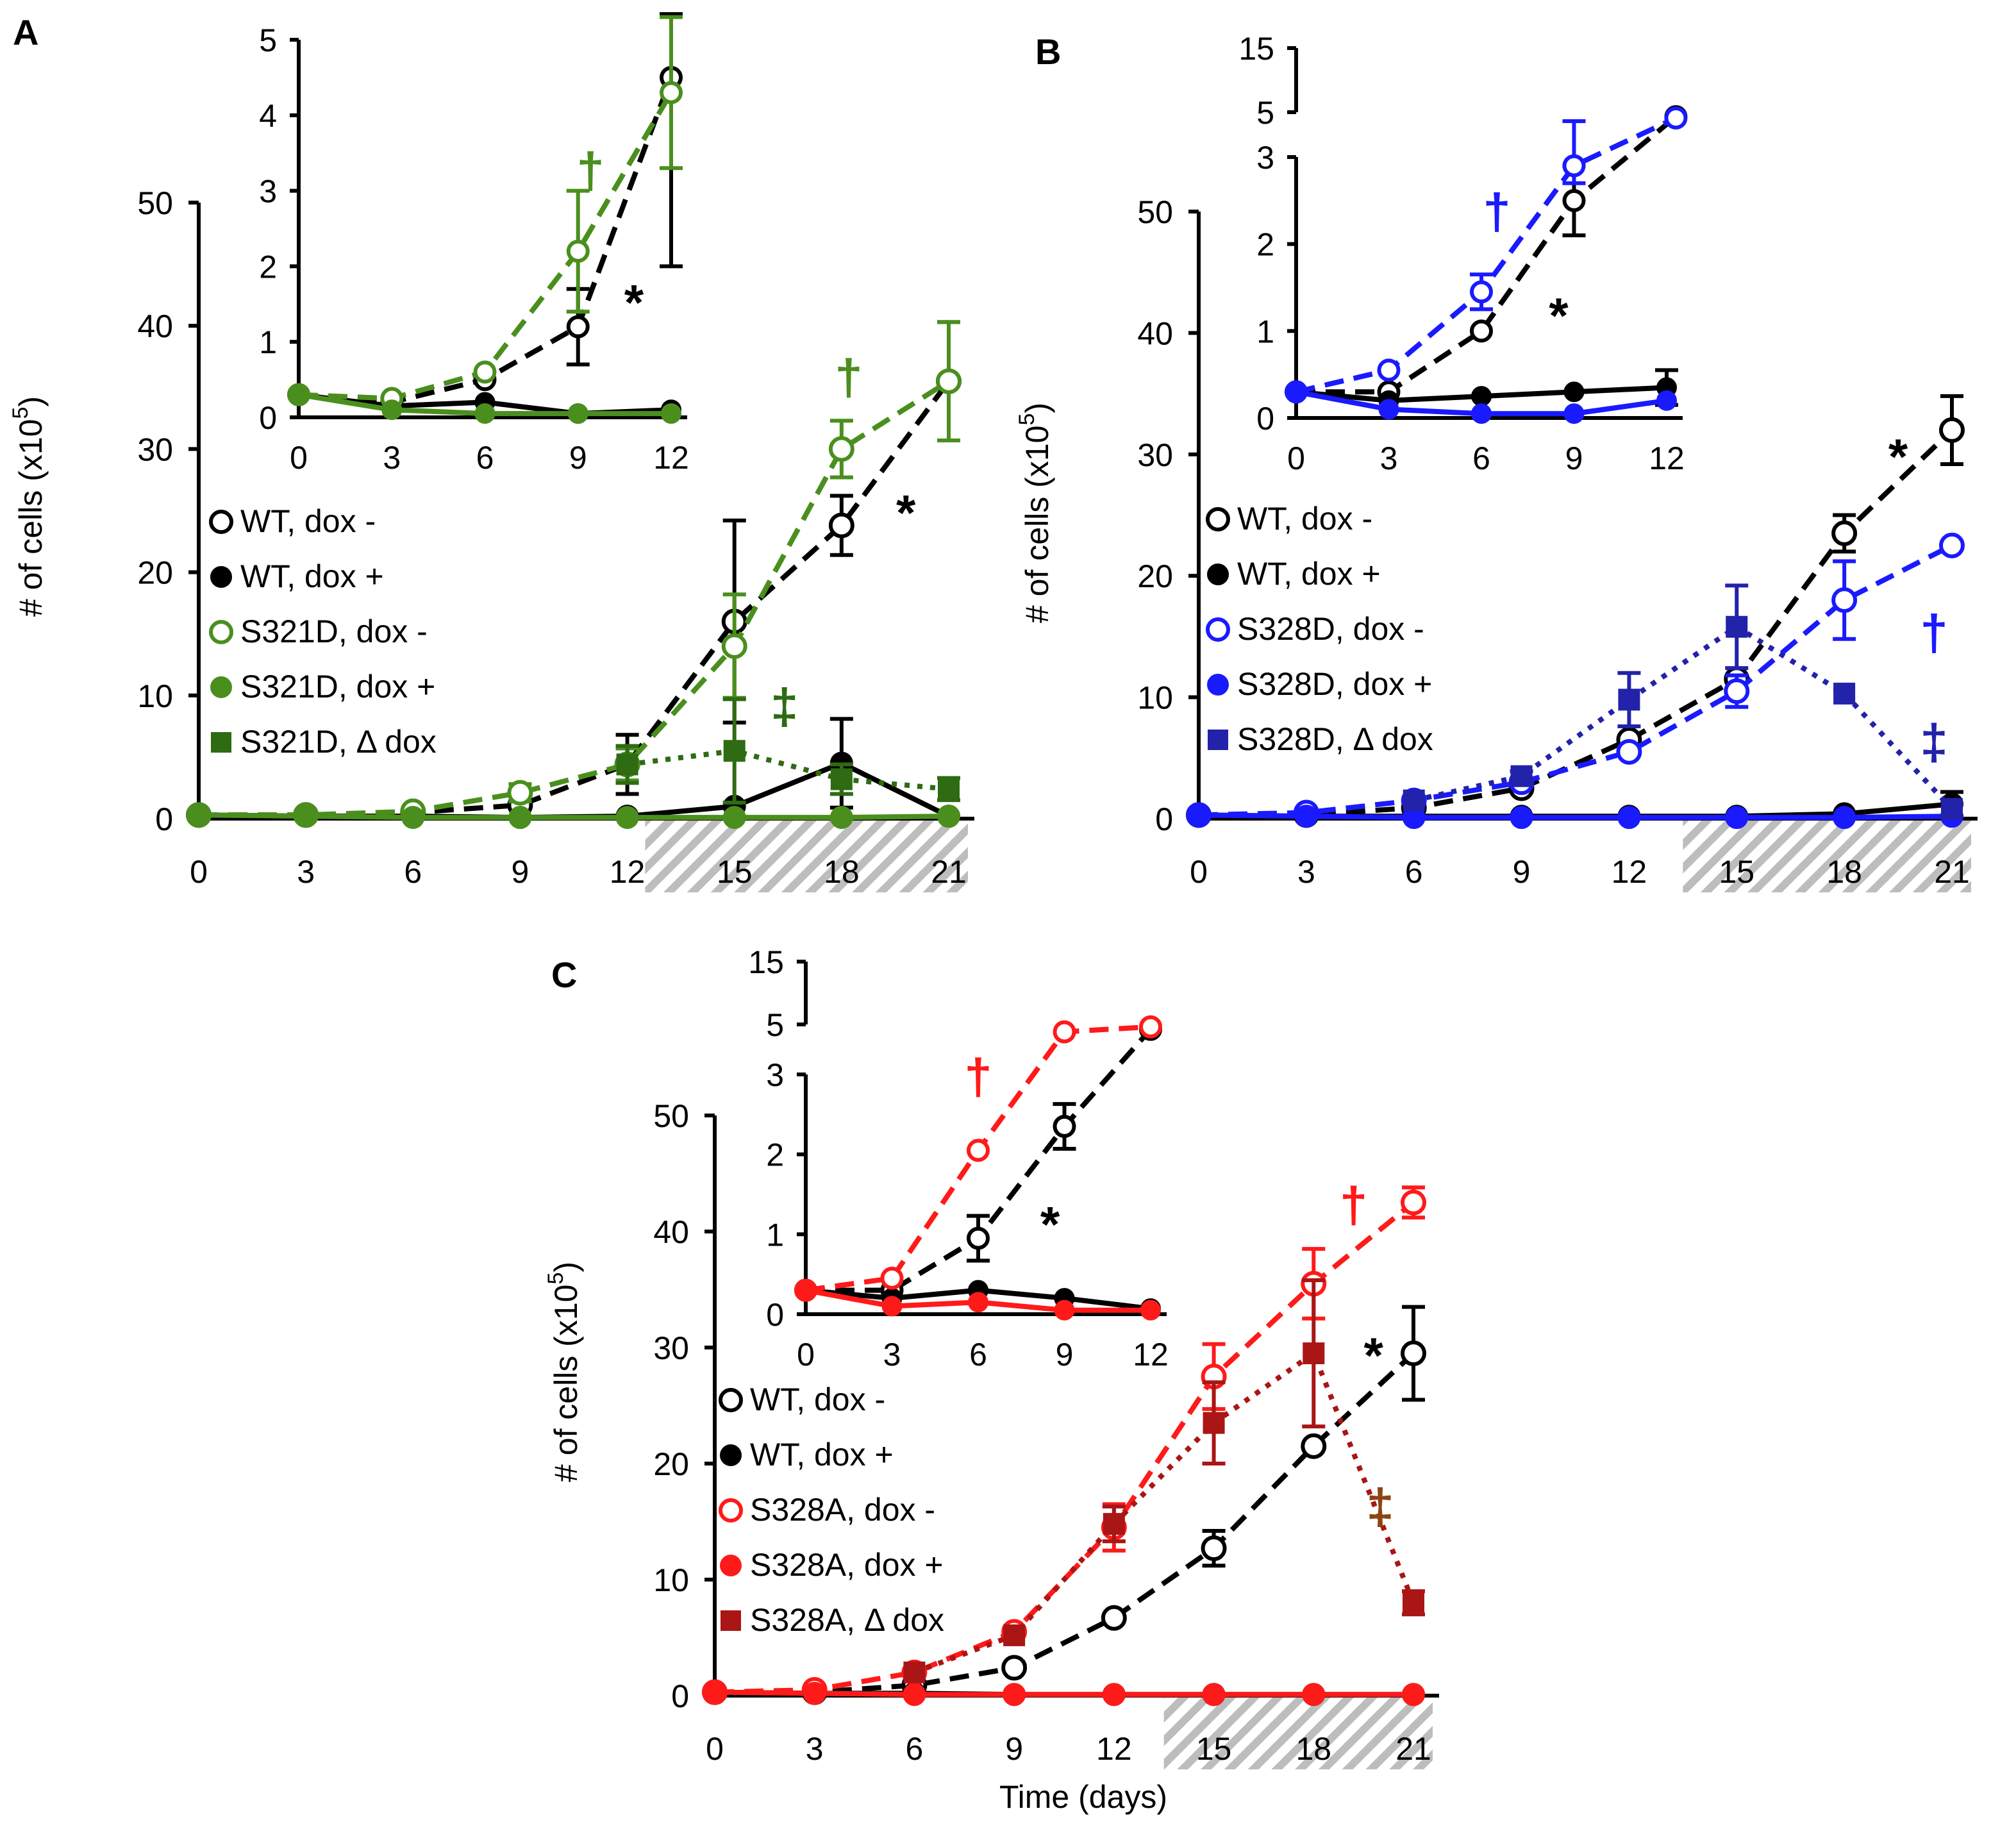 This screenshot has height=1845, width=2016. Describe the element at coordinates (322, 687) in the screenshot. I see `legend-item: S321D, dox +` at that location.